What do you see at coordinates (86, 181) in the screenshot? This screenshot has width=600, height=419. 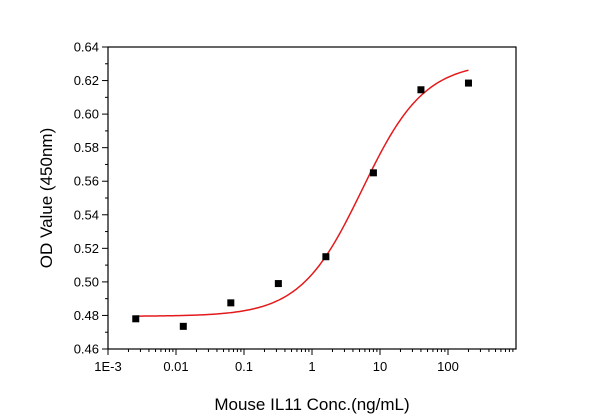 I see `y-tick-label: 0.56` at bounding box center [86, 181].